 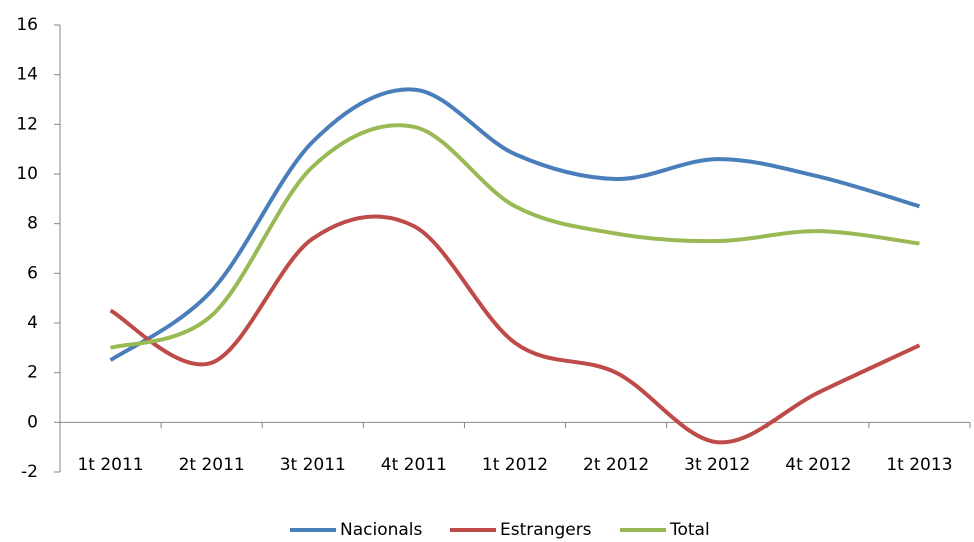 I want to click on y-tick-label: 2, so click(x=32, y=373).